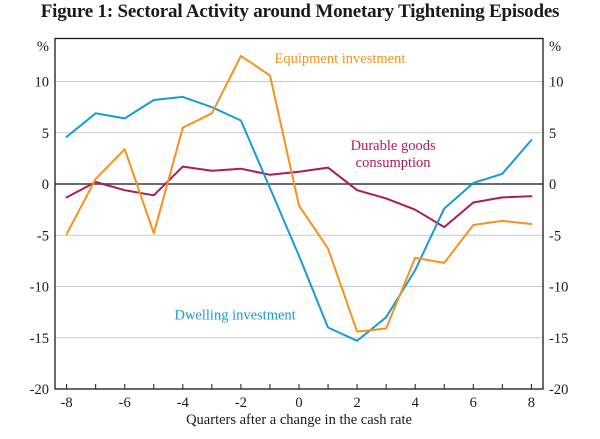 Image resolution: width=600 pixels, height=439 pixels. I want to click on y-axis-label-right: -5, so click(555, 236).